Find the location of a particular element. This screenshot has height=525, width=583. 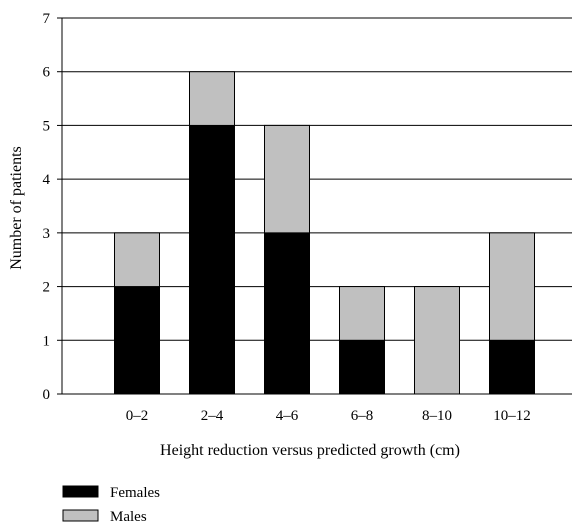

y-tick-label-4: 4 is located at coordinates (47, 180).